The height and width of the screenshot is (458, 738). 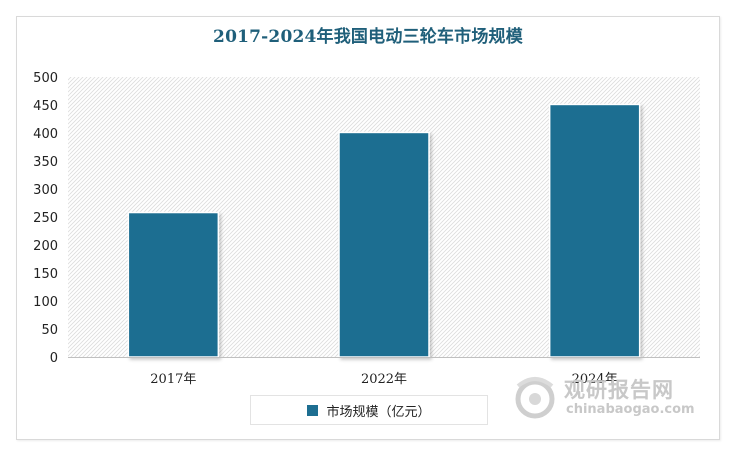 What do you see at coordinates (45, 162) in the screenshot?
I see `y-tick-label: 350` at bounding box center [45, 162].